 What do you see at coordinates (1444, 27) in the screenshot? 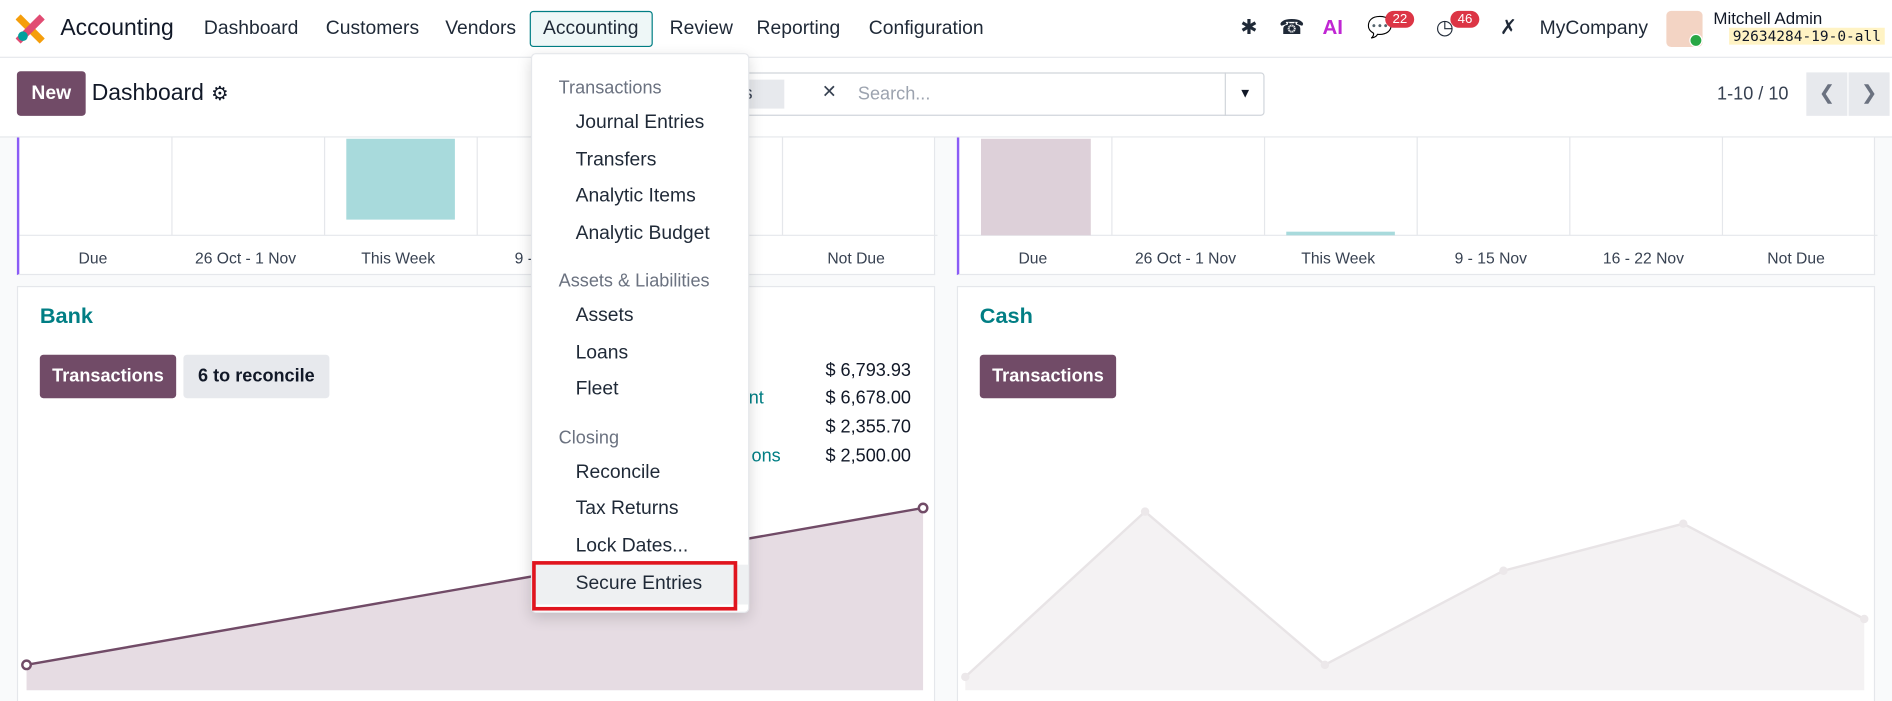
I see `nav-icon: ◷` at bounding box center [1444, 27].